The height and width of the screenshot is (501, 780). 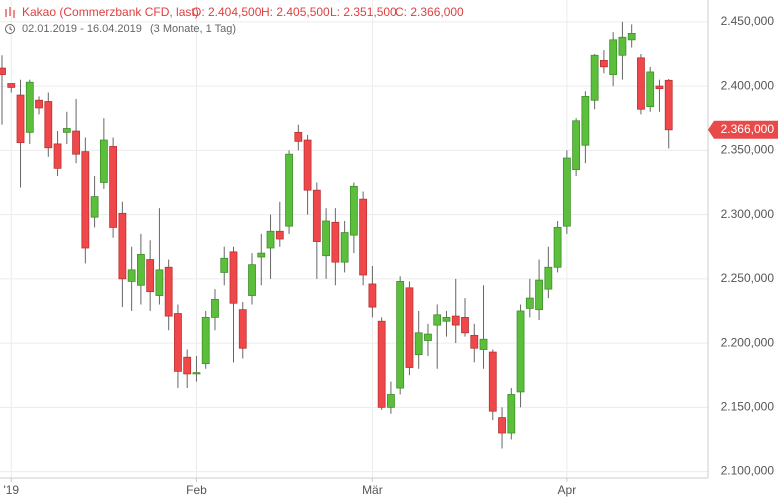 What do you see at coordinates (196, 490) in the screenshot?
I see `x-tick-label: Feb` at bounding box center [196, 490].